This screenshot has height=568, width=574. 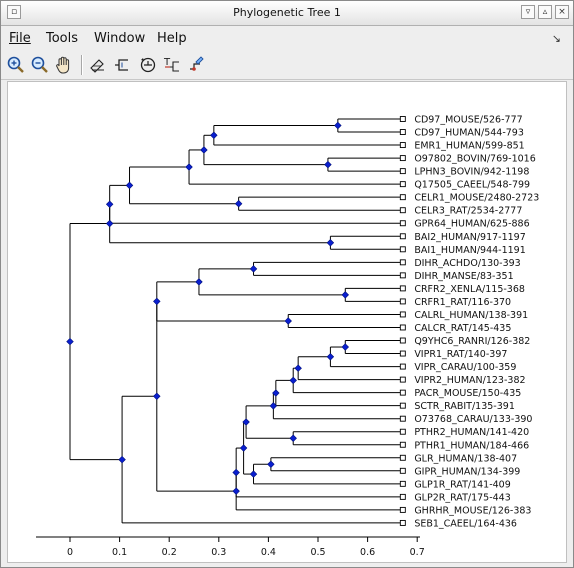 I want to click on leaf-label: CELR1_MOUSE/2480-2723, so click(x=476, y=198).